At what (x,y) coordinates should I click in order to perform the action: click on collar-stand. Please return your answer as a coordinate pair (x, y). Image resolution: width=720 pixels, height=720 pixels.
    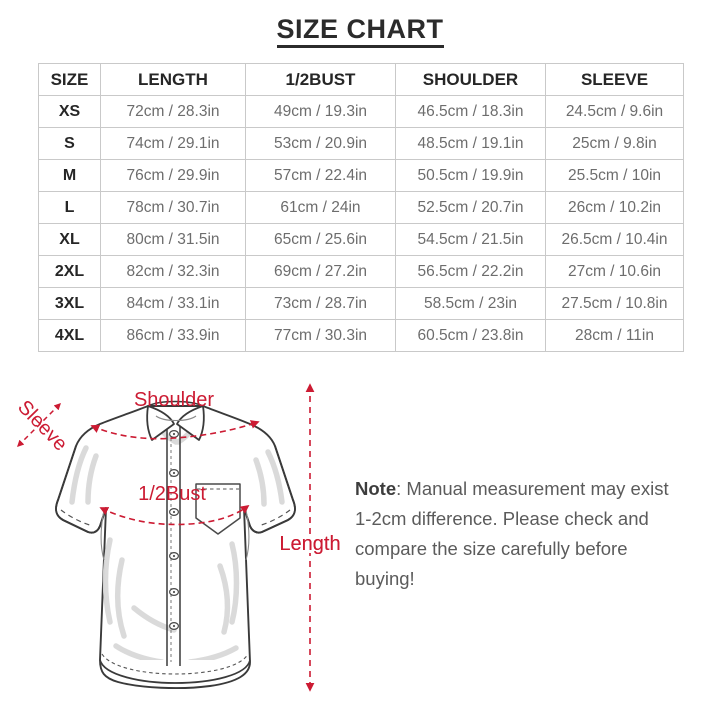
    Looking at the image, I should click on (175, 403).